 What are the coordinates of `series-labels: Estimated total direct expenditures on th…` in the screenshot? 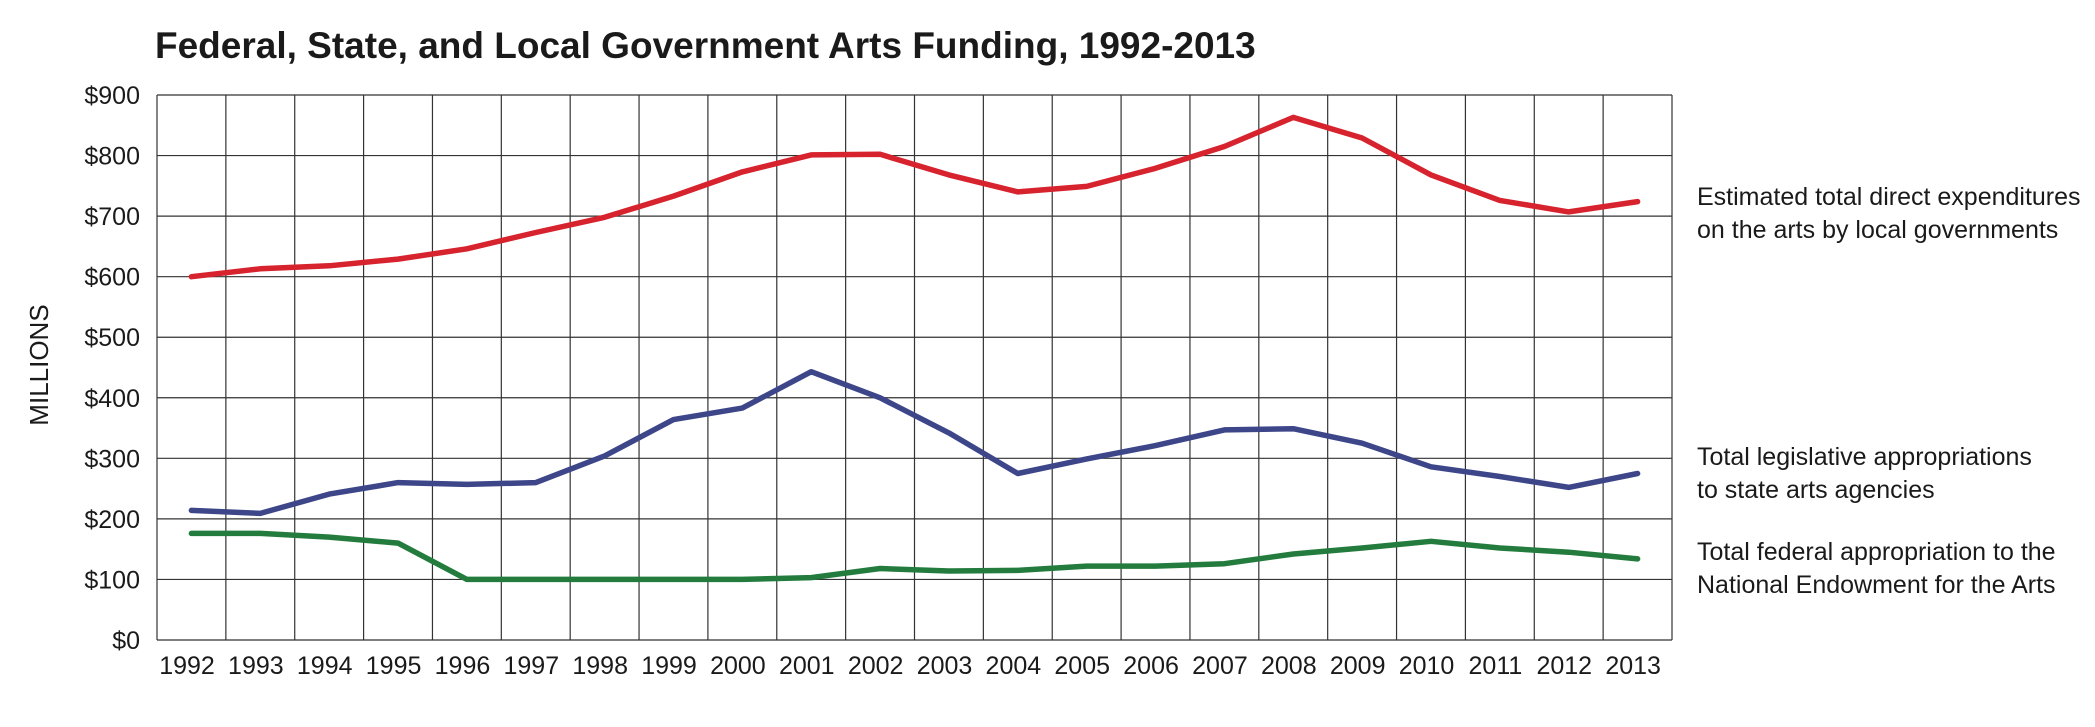 It's located at (1889, 391).